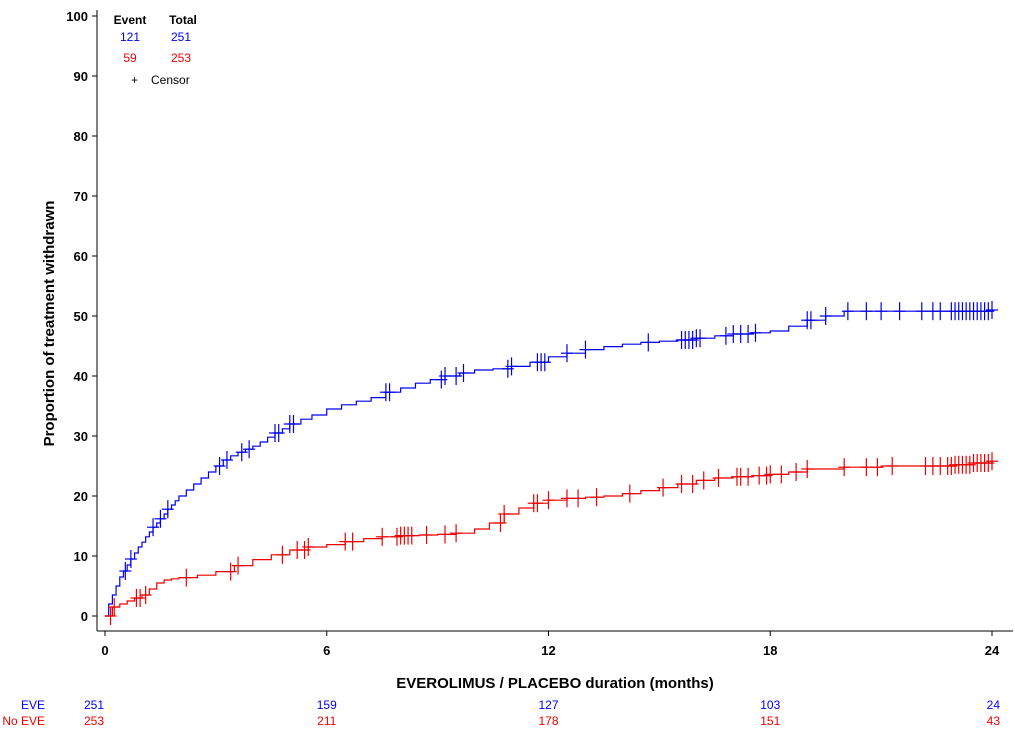 The width and height of the screenshot is (1015, 736). What do you see at coordinates (94, 705) in the screenshot?
I see `risk-value: 251` at bounding box center [94, 705].